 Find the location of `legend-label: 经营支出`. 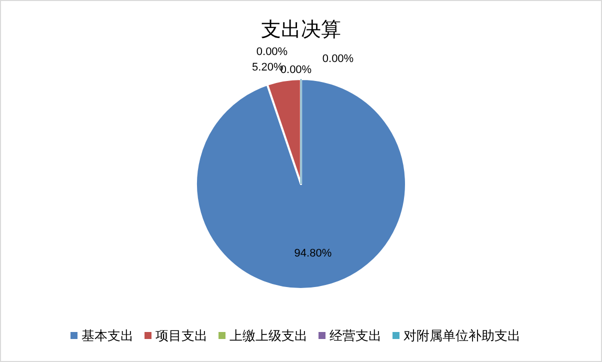

legend-label: 经营支出 is located at coordinates (356, 335).